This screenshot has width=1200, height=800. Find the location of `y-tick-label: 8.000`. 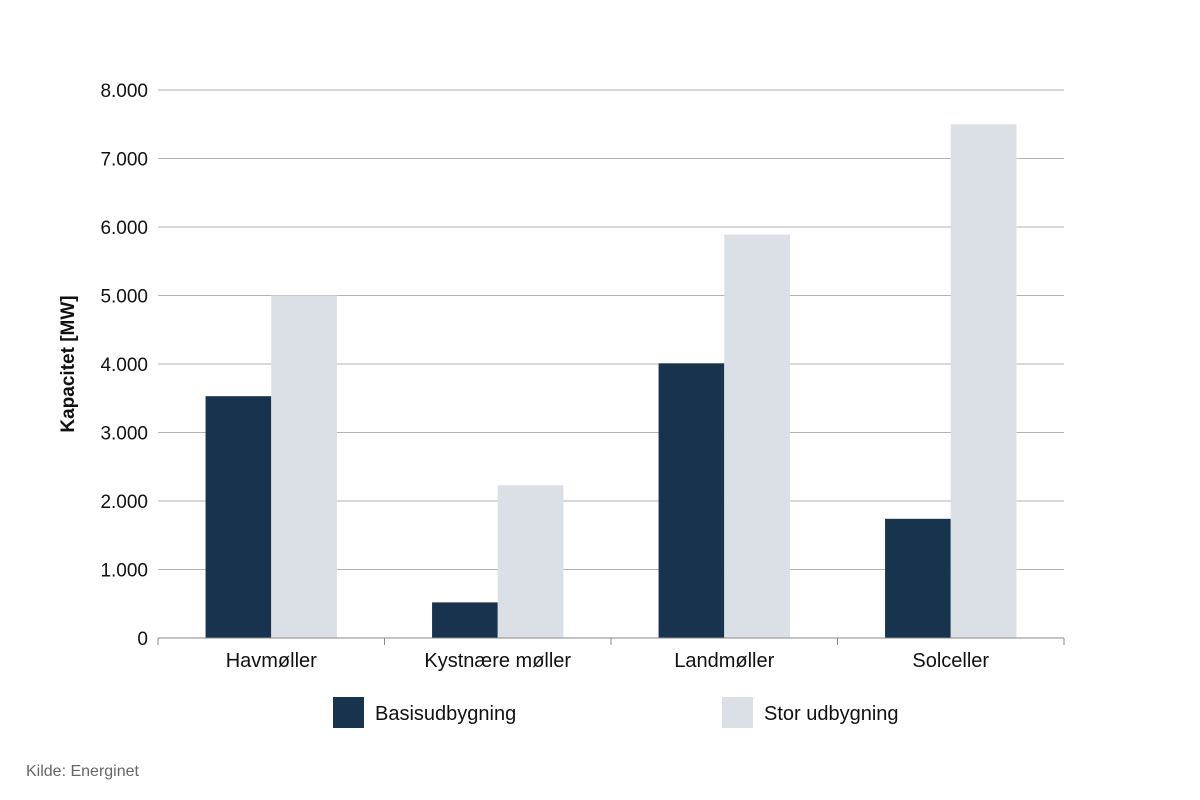

y-tick-label: 8.000 is located at coordinates (124, 91).